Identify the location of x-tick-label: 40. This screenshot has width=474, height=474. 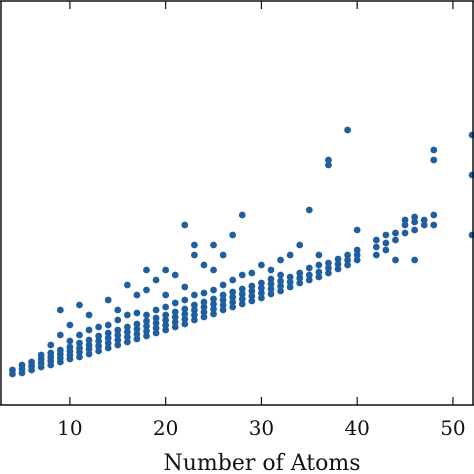
(356, 428).